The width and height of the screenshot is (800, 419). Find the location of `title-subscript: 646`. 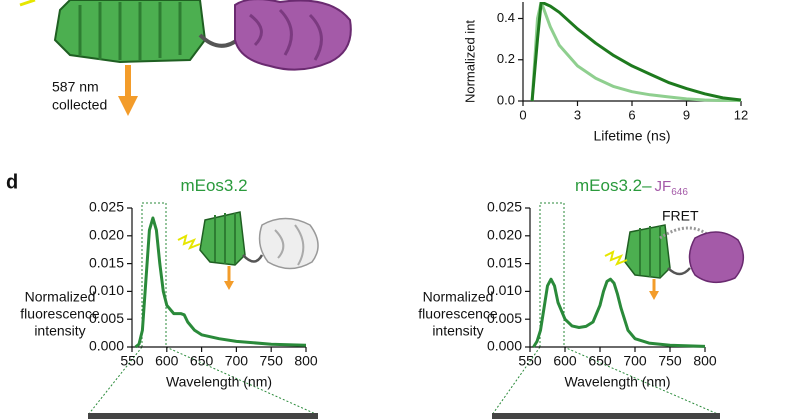

title-subscript: 646 is located at coordinates (679, 192).